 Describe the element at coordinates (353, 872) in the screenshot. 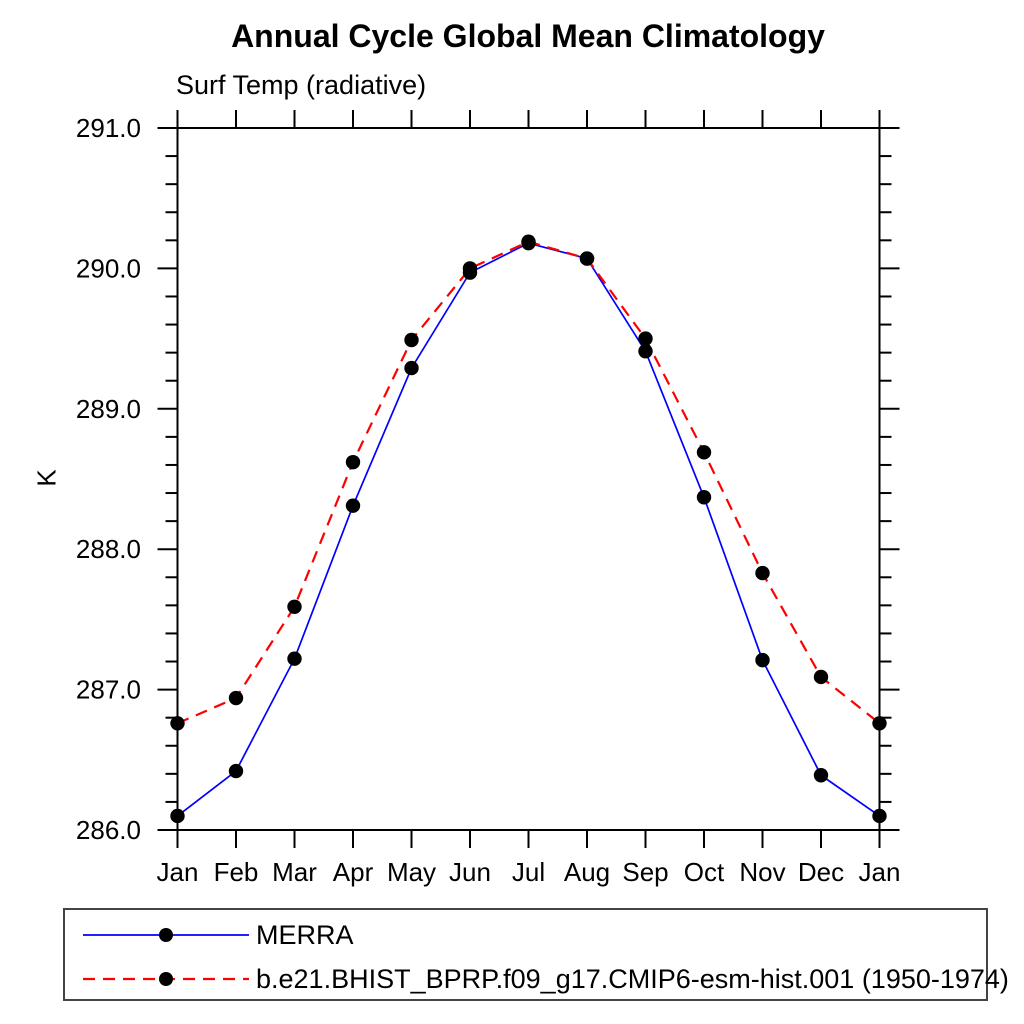

I see `x-tick-label: Apr` at that location.